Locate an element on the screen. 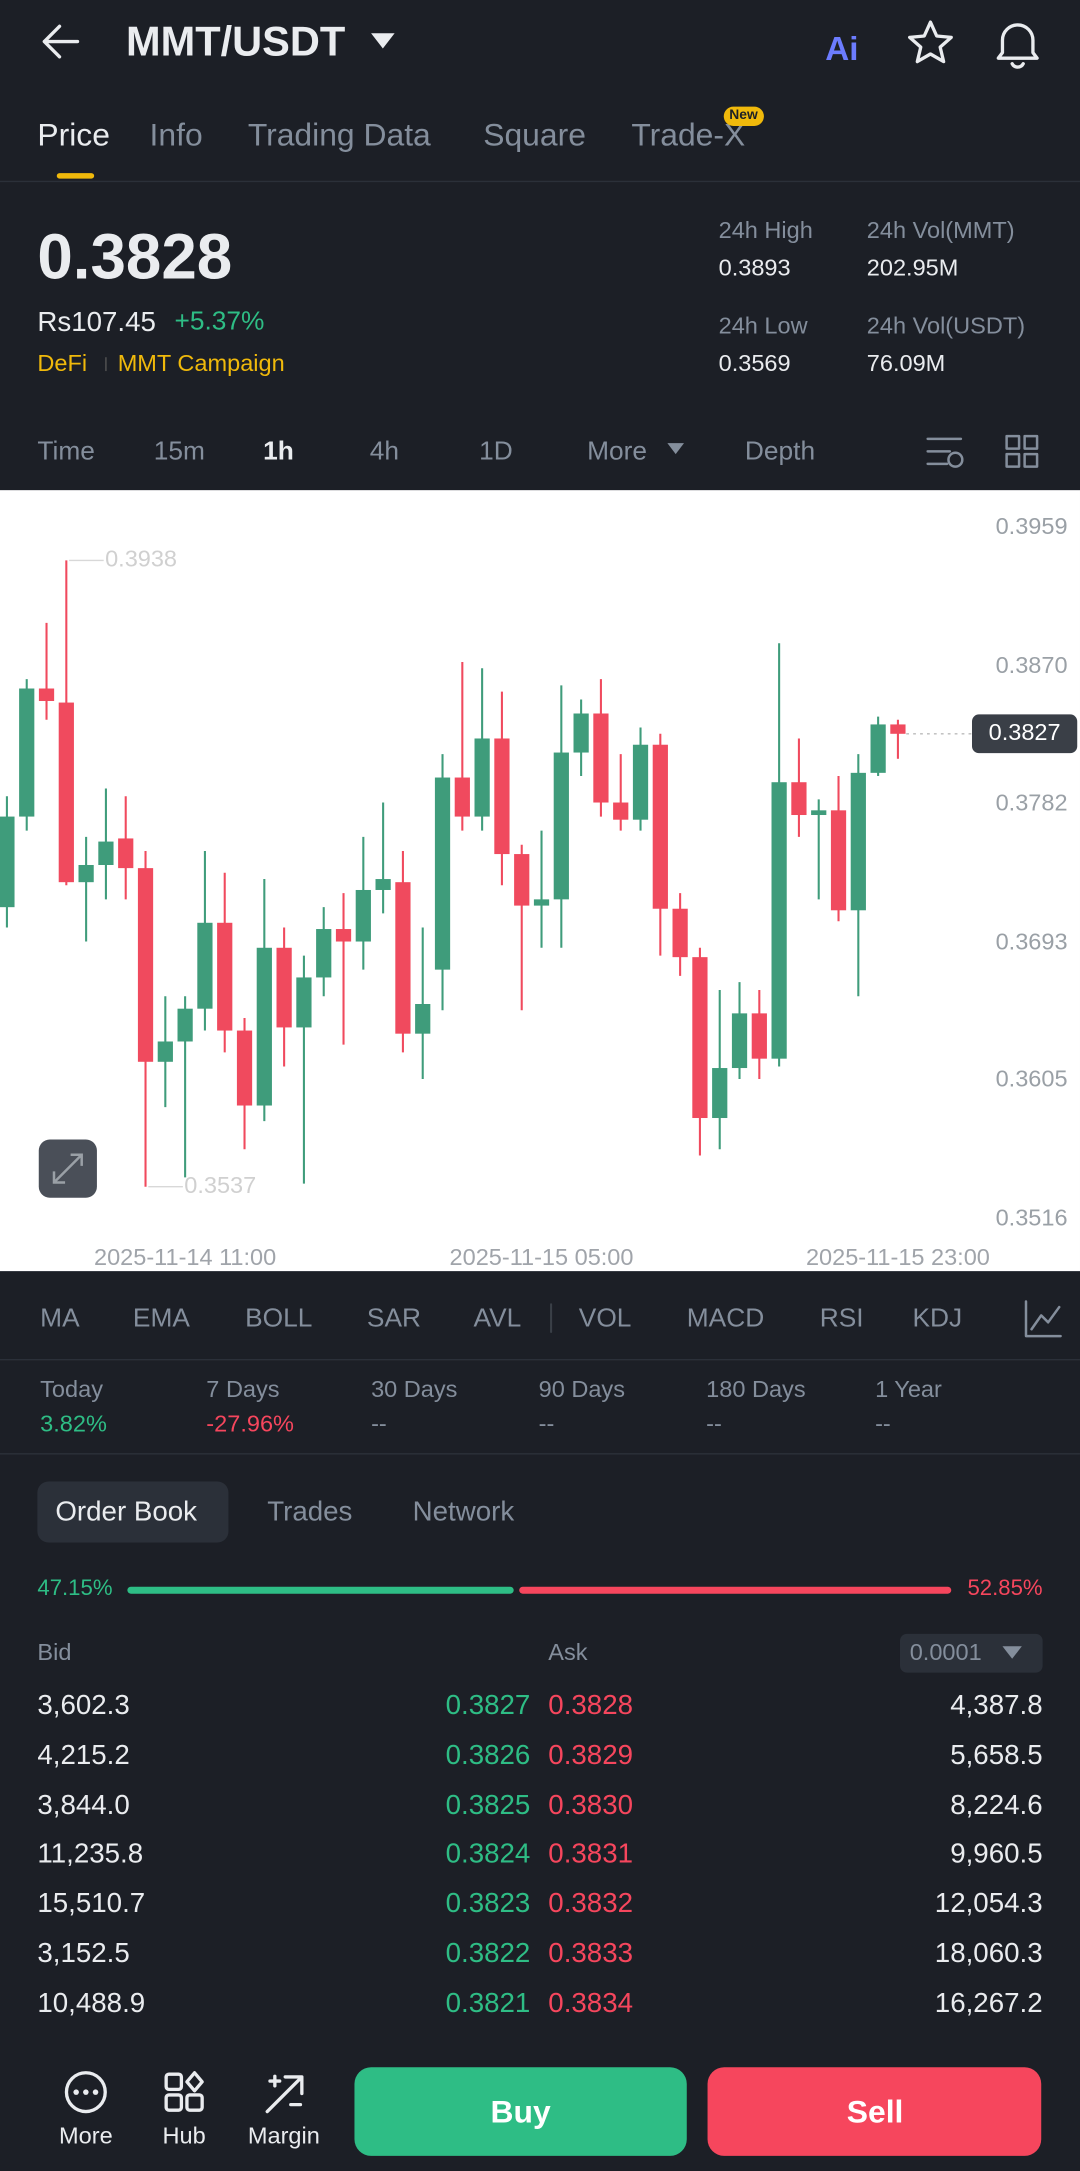 This screenshot has width=1080, height=2171. nav-label: More is located at coordinates (86, 2135).